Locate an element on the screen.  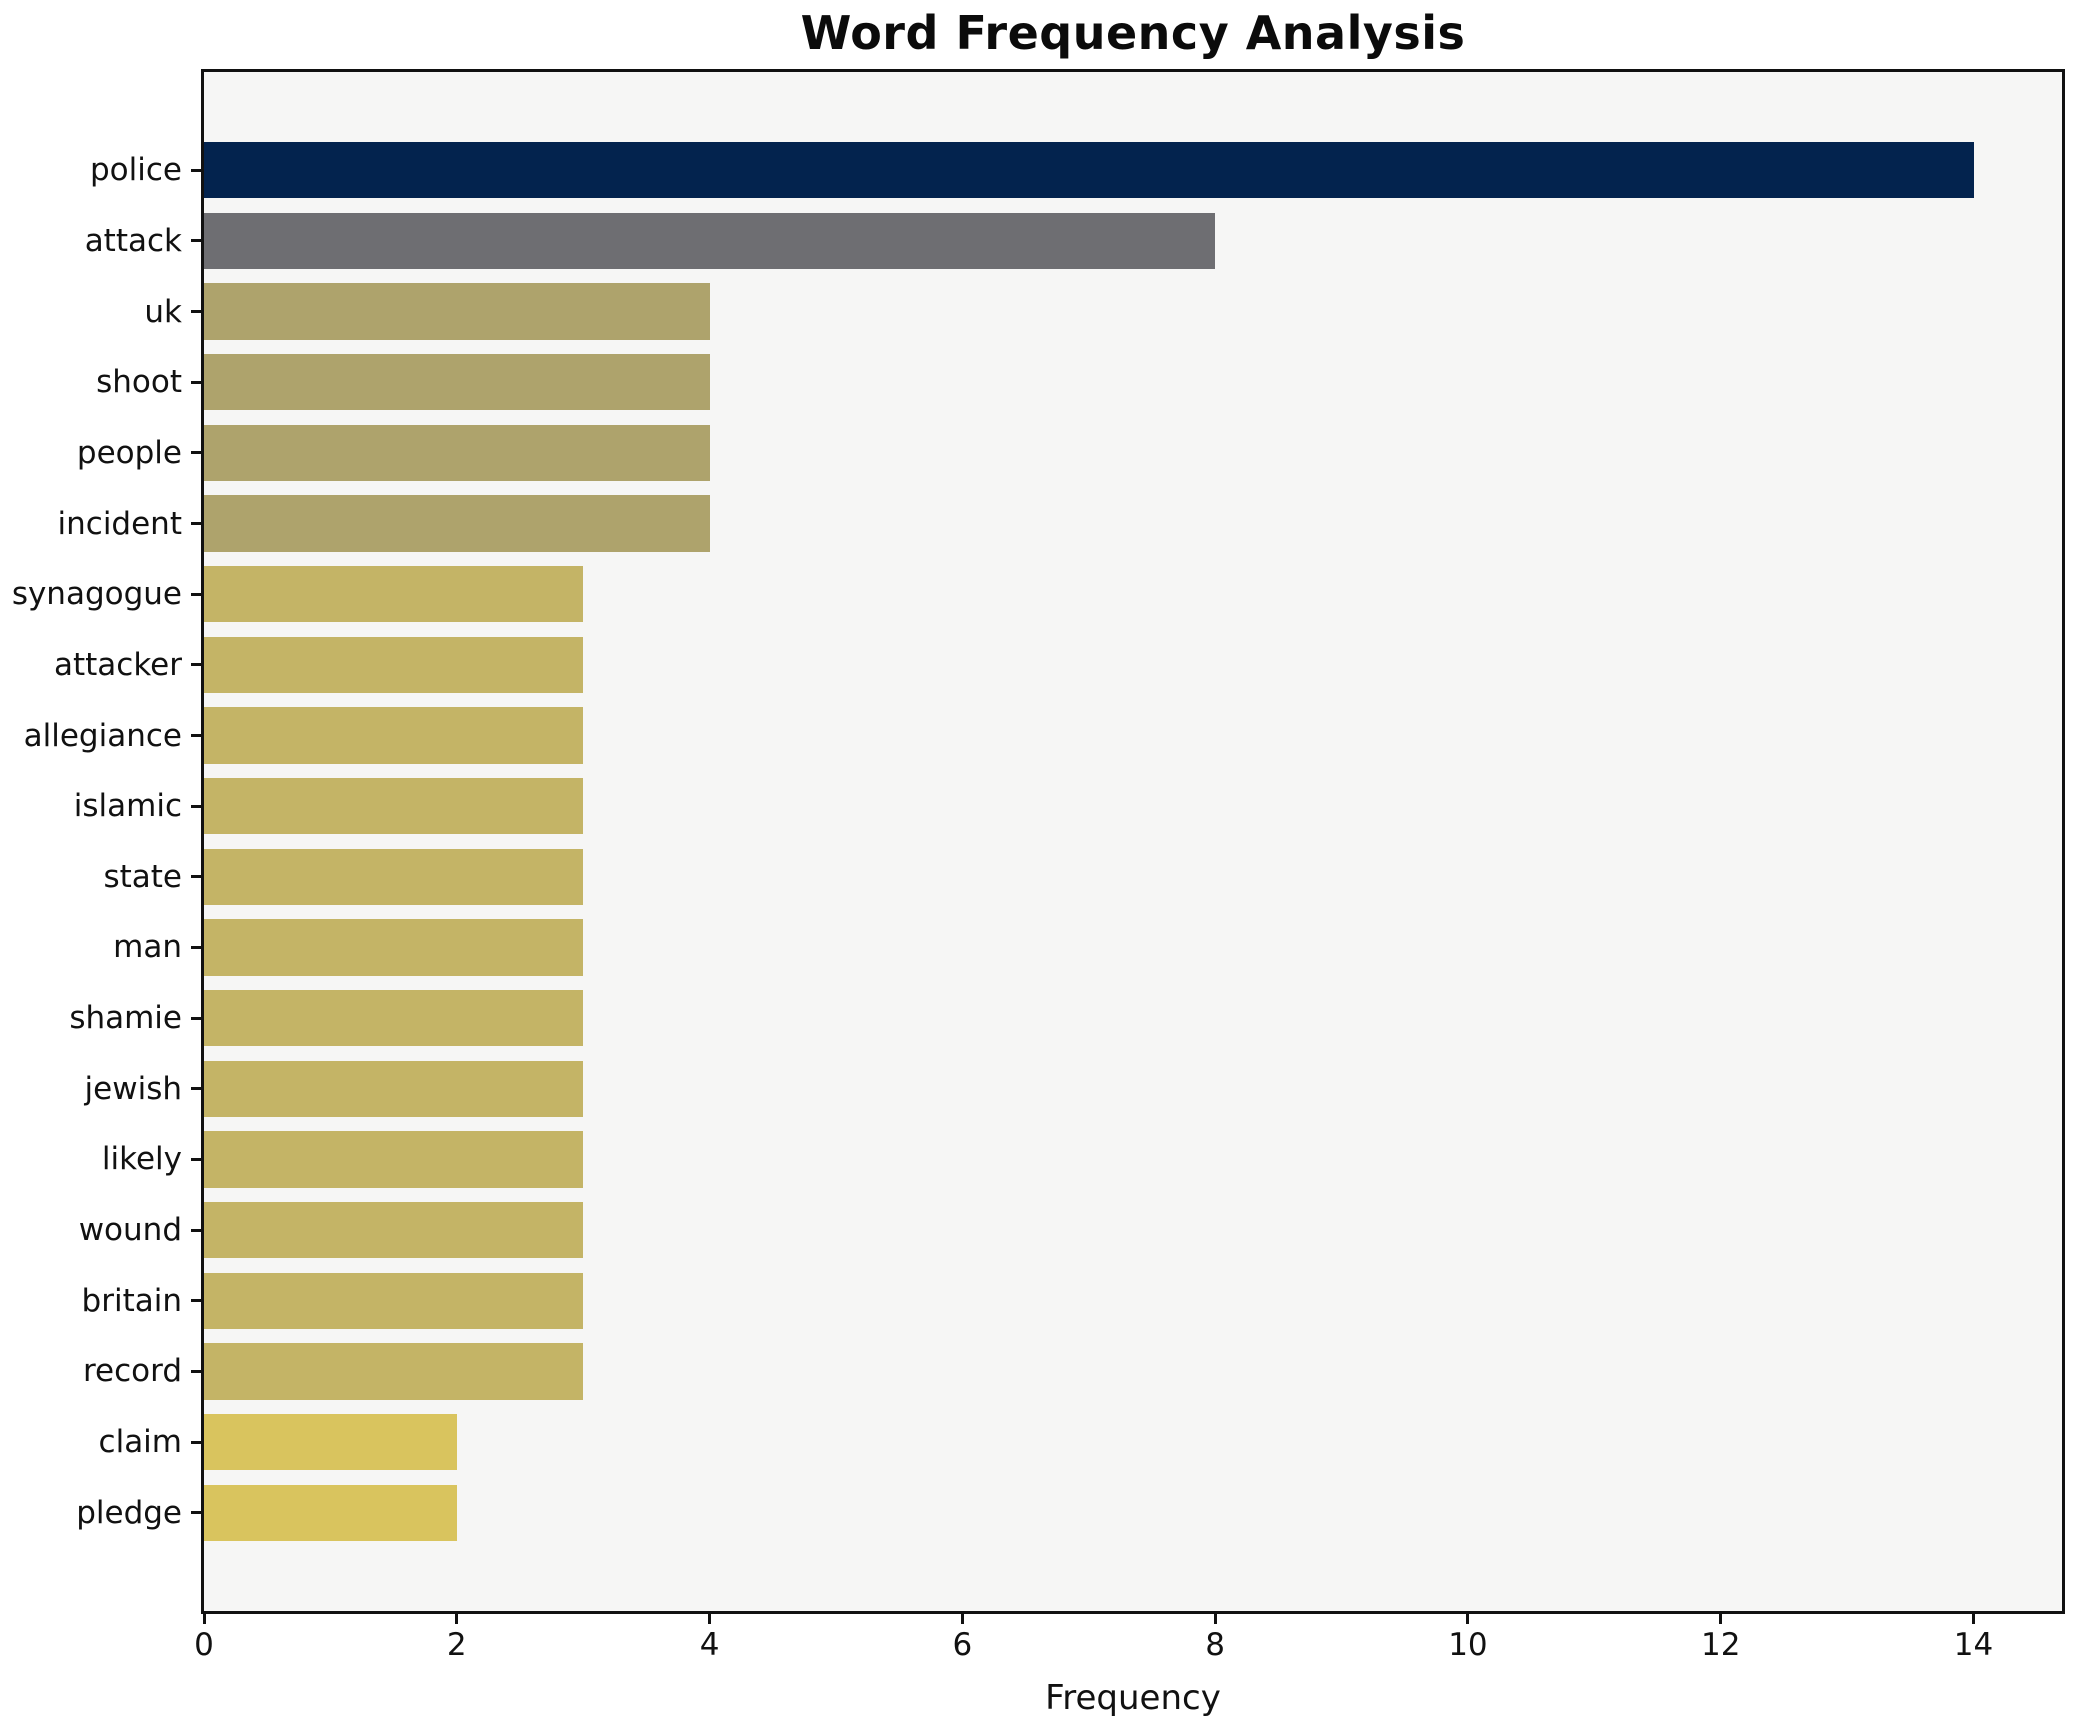
x-tick-label-4: 4 is located at coordinates (709, 1645).